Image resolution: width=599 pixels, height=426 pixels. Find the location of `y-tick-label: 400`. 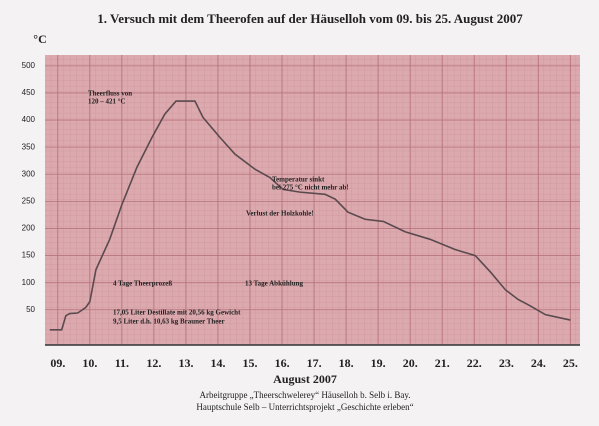

y-tick-label: 400 is located at coordinates (29, 119).